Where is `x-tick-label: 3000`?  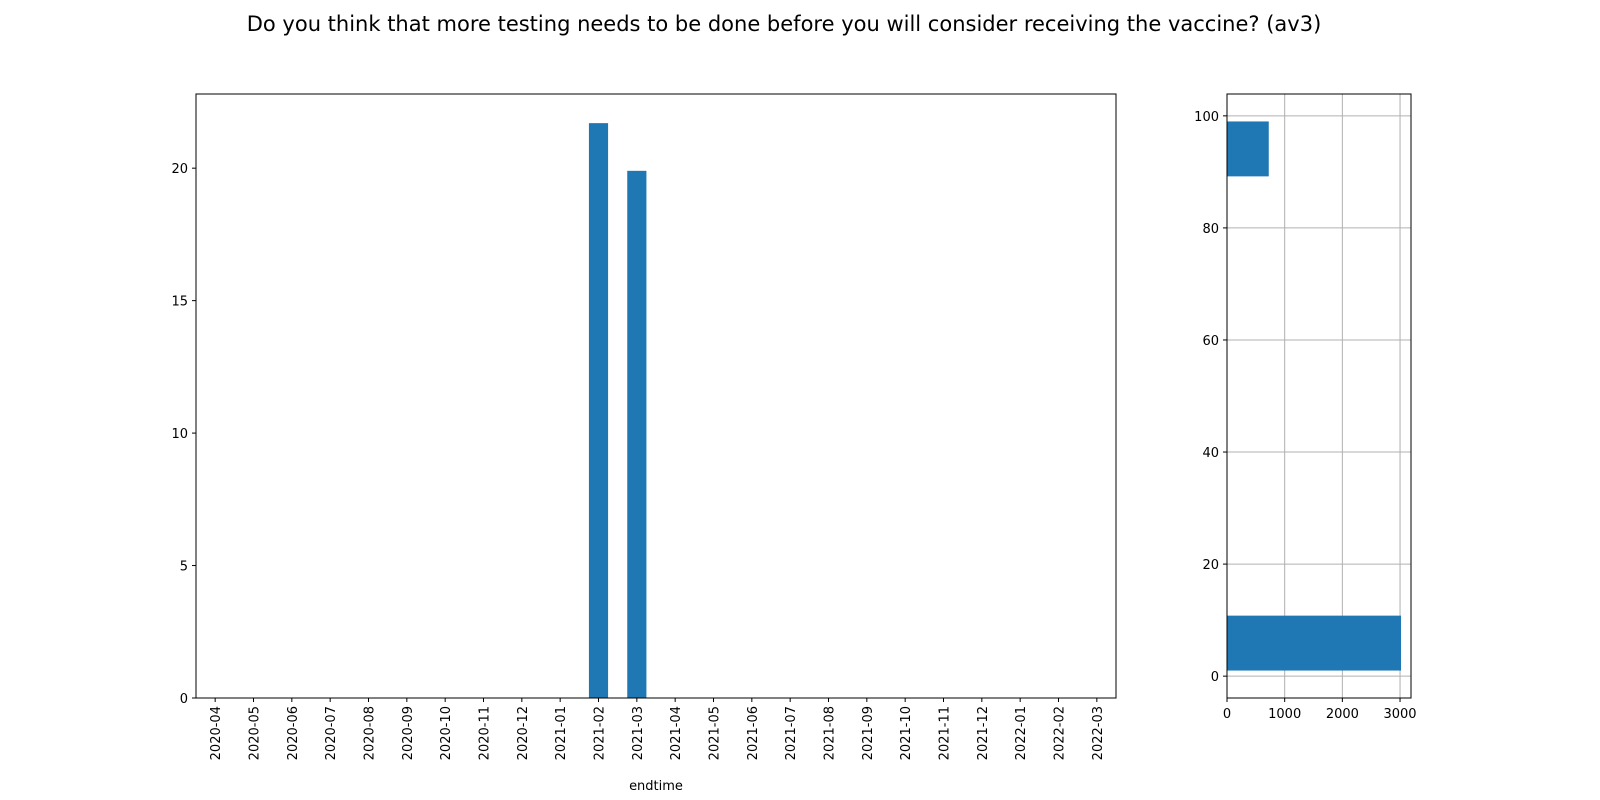
x-tick-label: 3000 is located at coordinates (1399, 714).